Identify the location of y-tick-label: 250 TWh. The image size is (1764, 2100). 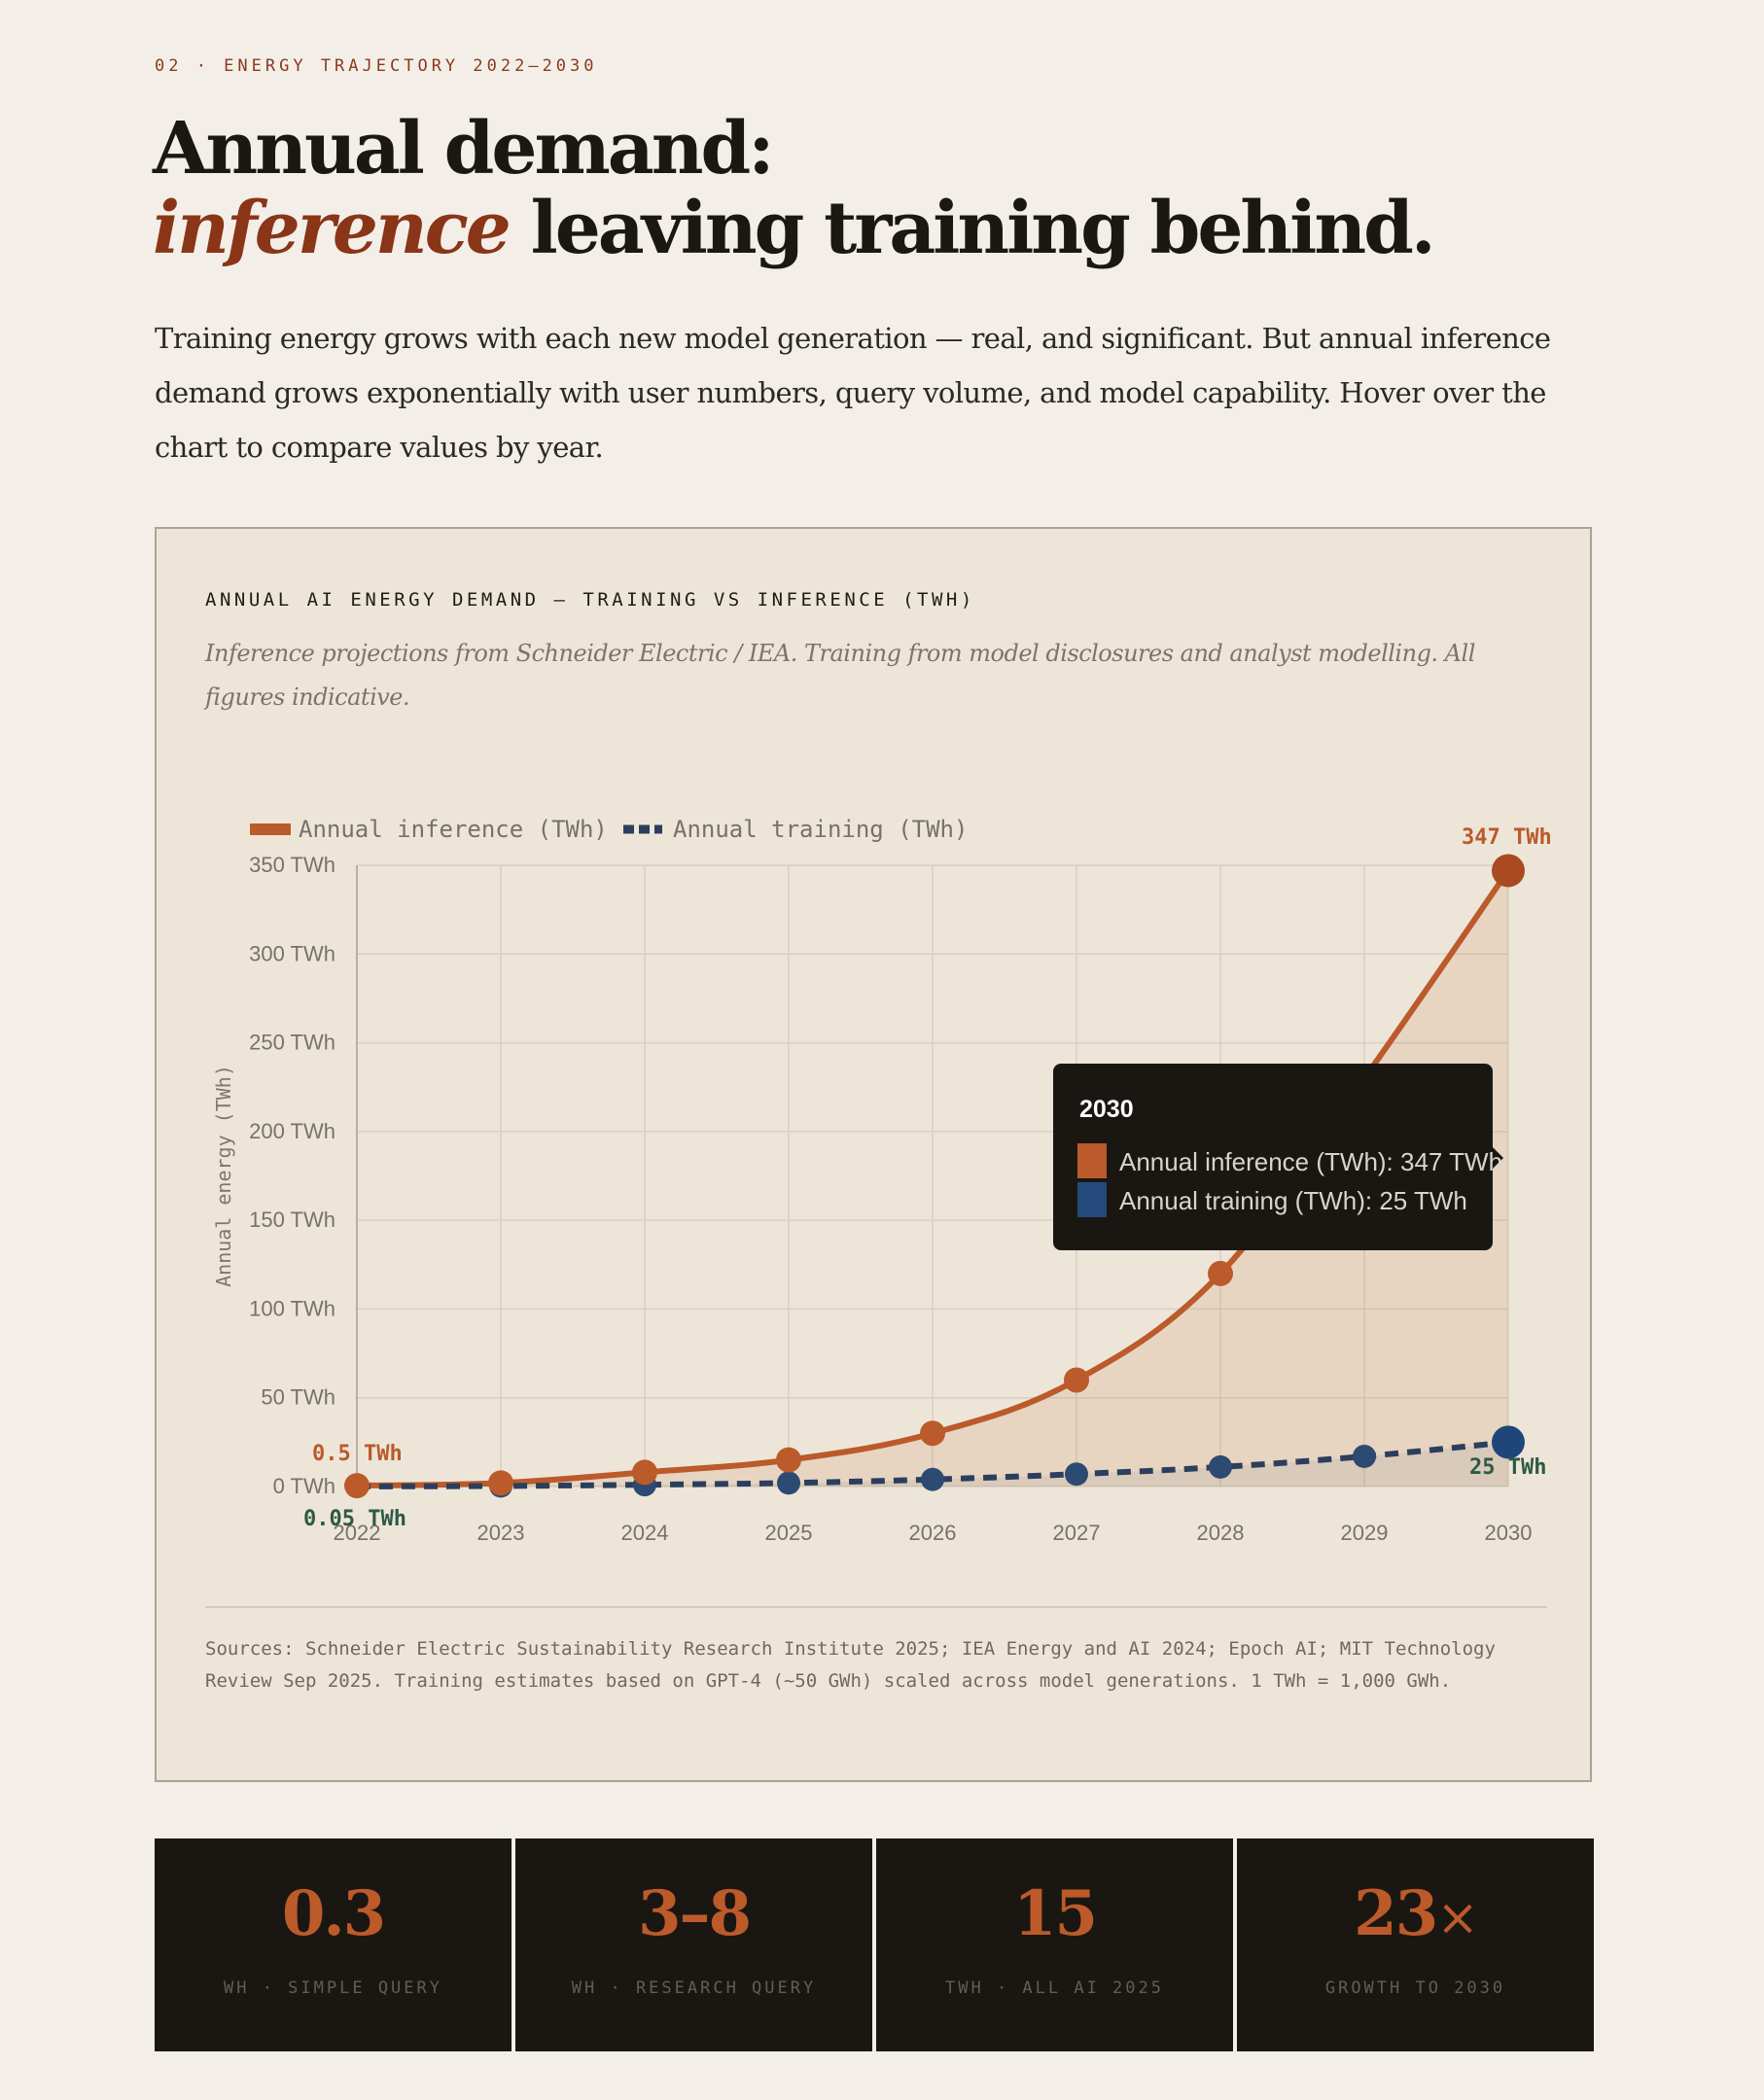
(292, 1043).